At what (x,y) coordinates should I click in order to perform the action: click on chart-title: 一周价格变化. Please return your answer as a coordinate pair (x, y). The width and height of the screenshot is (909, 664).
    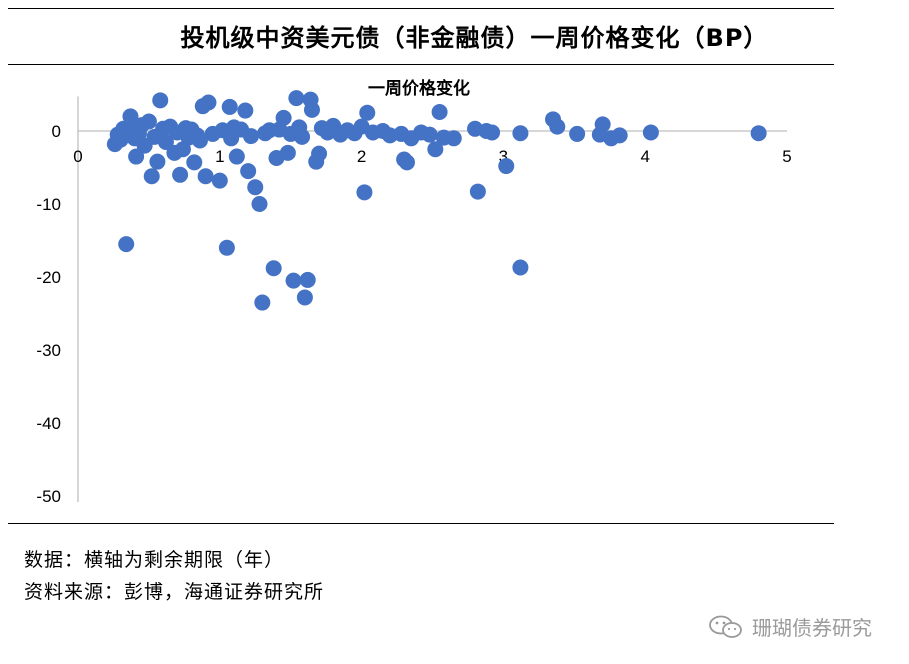
    Looking at the image, I should click on (419, 88).